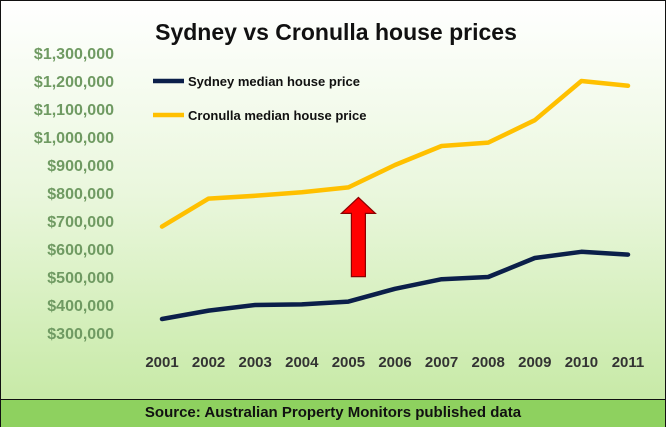  Describe the element at coordinates (80, 278) in the screenshot. I see `y-tick-label: $500,000` at that location.